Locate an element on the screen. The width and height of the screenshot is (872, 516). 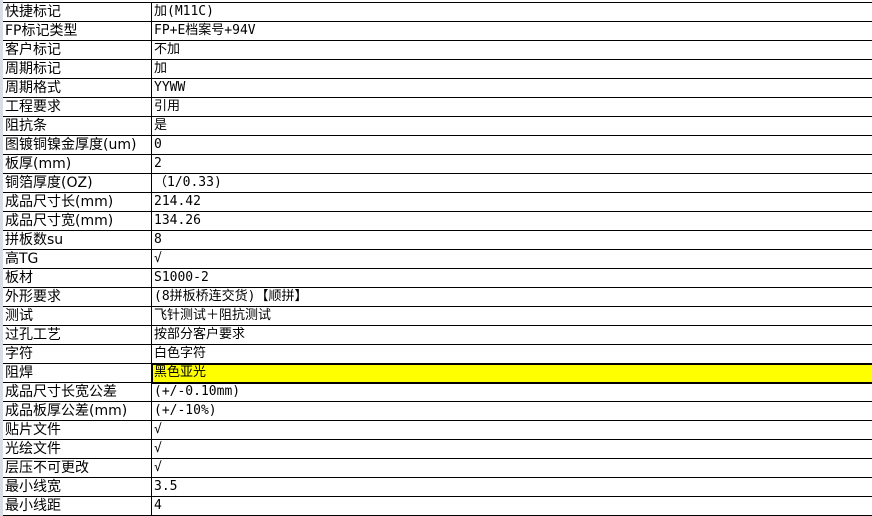
cell-label: 成品尺寸宽(mm) is located at coordinates (77, 221).